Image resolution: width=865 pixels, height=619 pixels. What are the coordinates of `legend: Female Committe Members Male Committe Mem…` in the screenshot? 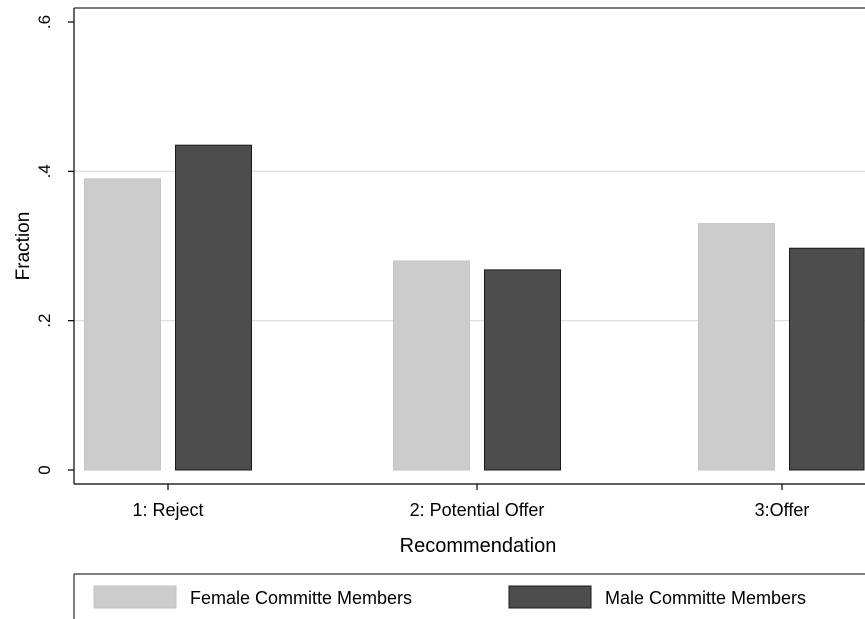 It's located at (469, 596).